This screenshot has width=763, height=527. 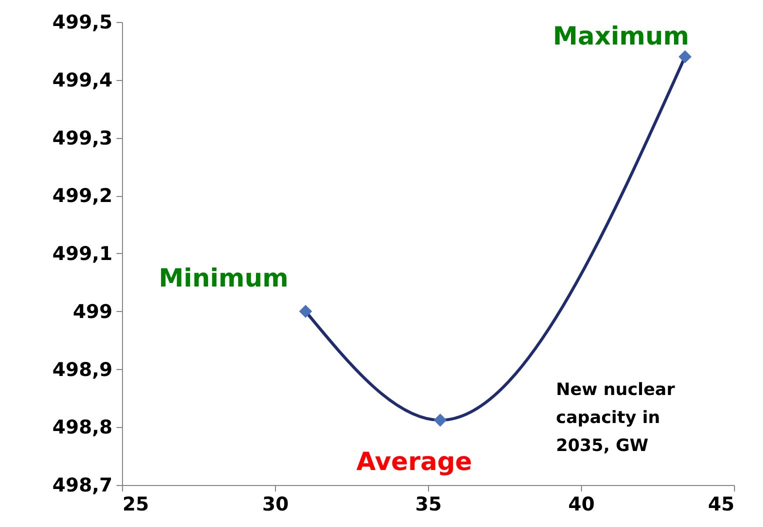 What do you see at coordinates (616, 418) in the screenshot?
I see `x-axis-title: New nuclear capacity in 2035, GW` at bounding box center [616, 418].